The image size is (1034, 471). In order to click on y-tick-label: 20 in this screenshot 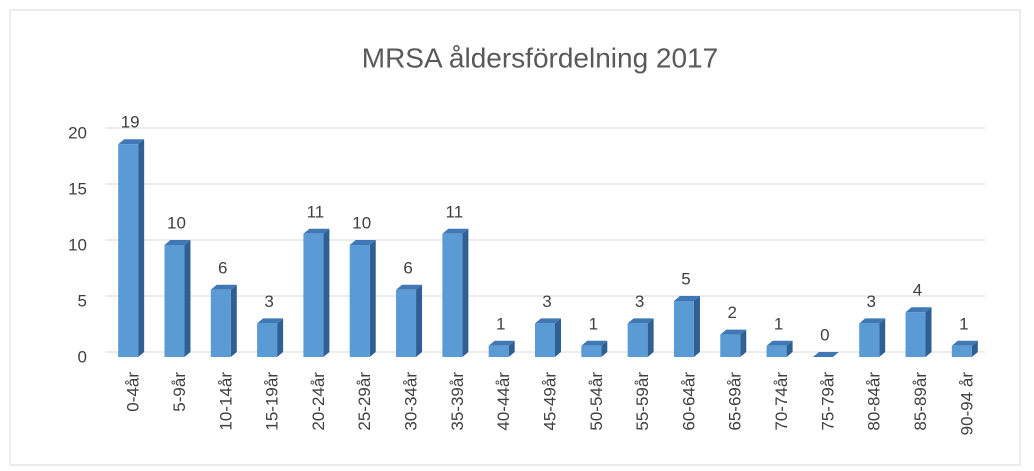, I will do `click(77, 132)`.